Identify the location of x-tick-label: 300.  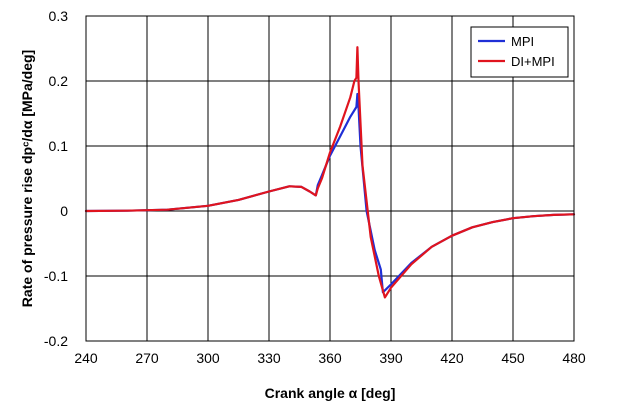
(208, 358).